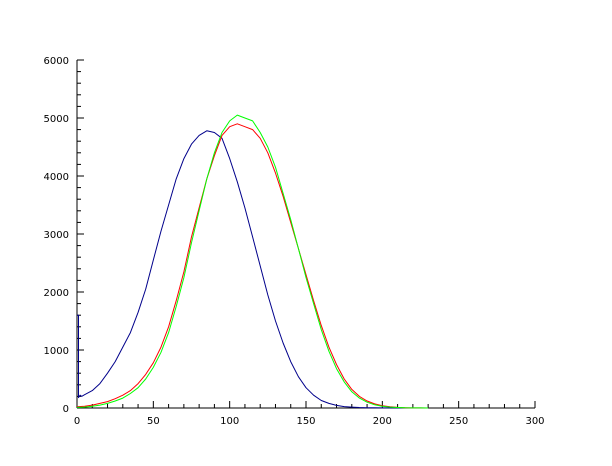 Image resolution: width=612 pixels, height=466 pixels. Describe the element at coordinates (153, 421) in the screenshot. I see `x-tick-label: 50` at that location.